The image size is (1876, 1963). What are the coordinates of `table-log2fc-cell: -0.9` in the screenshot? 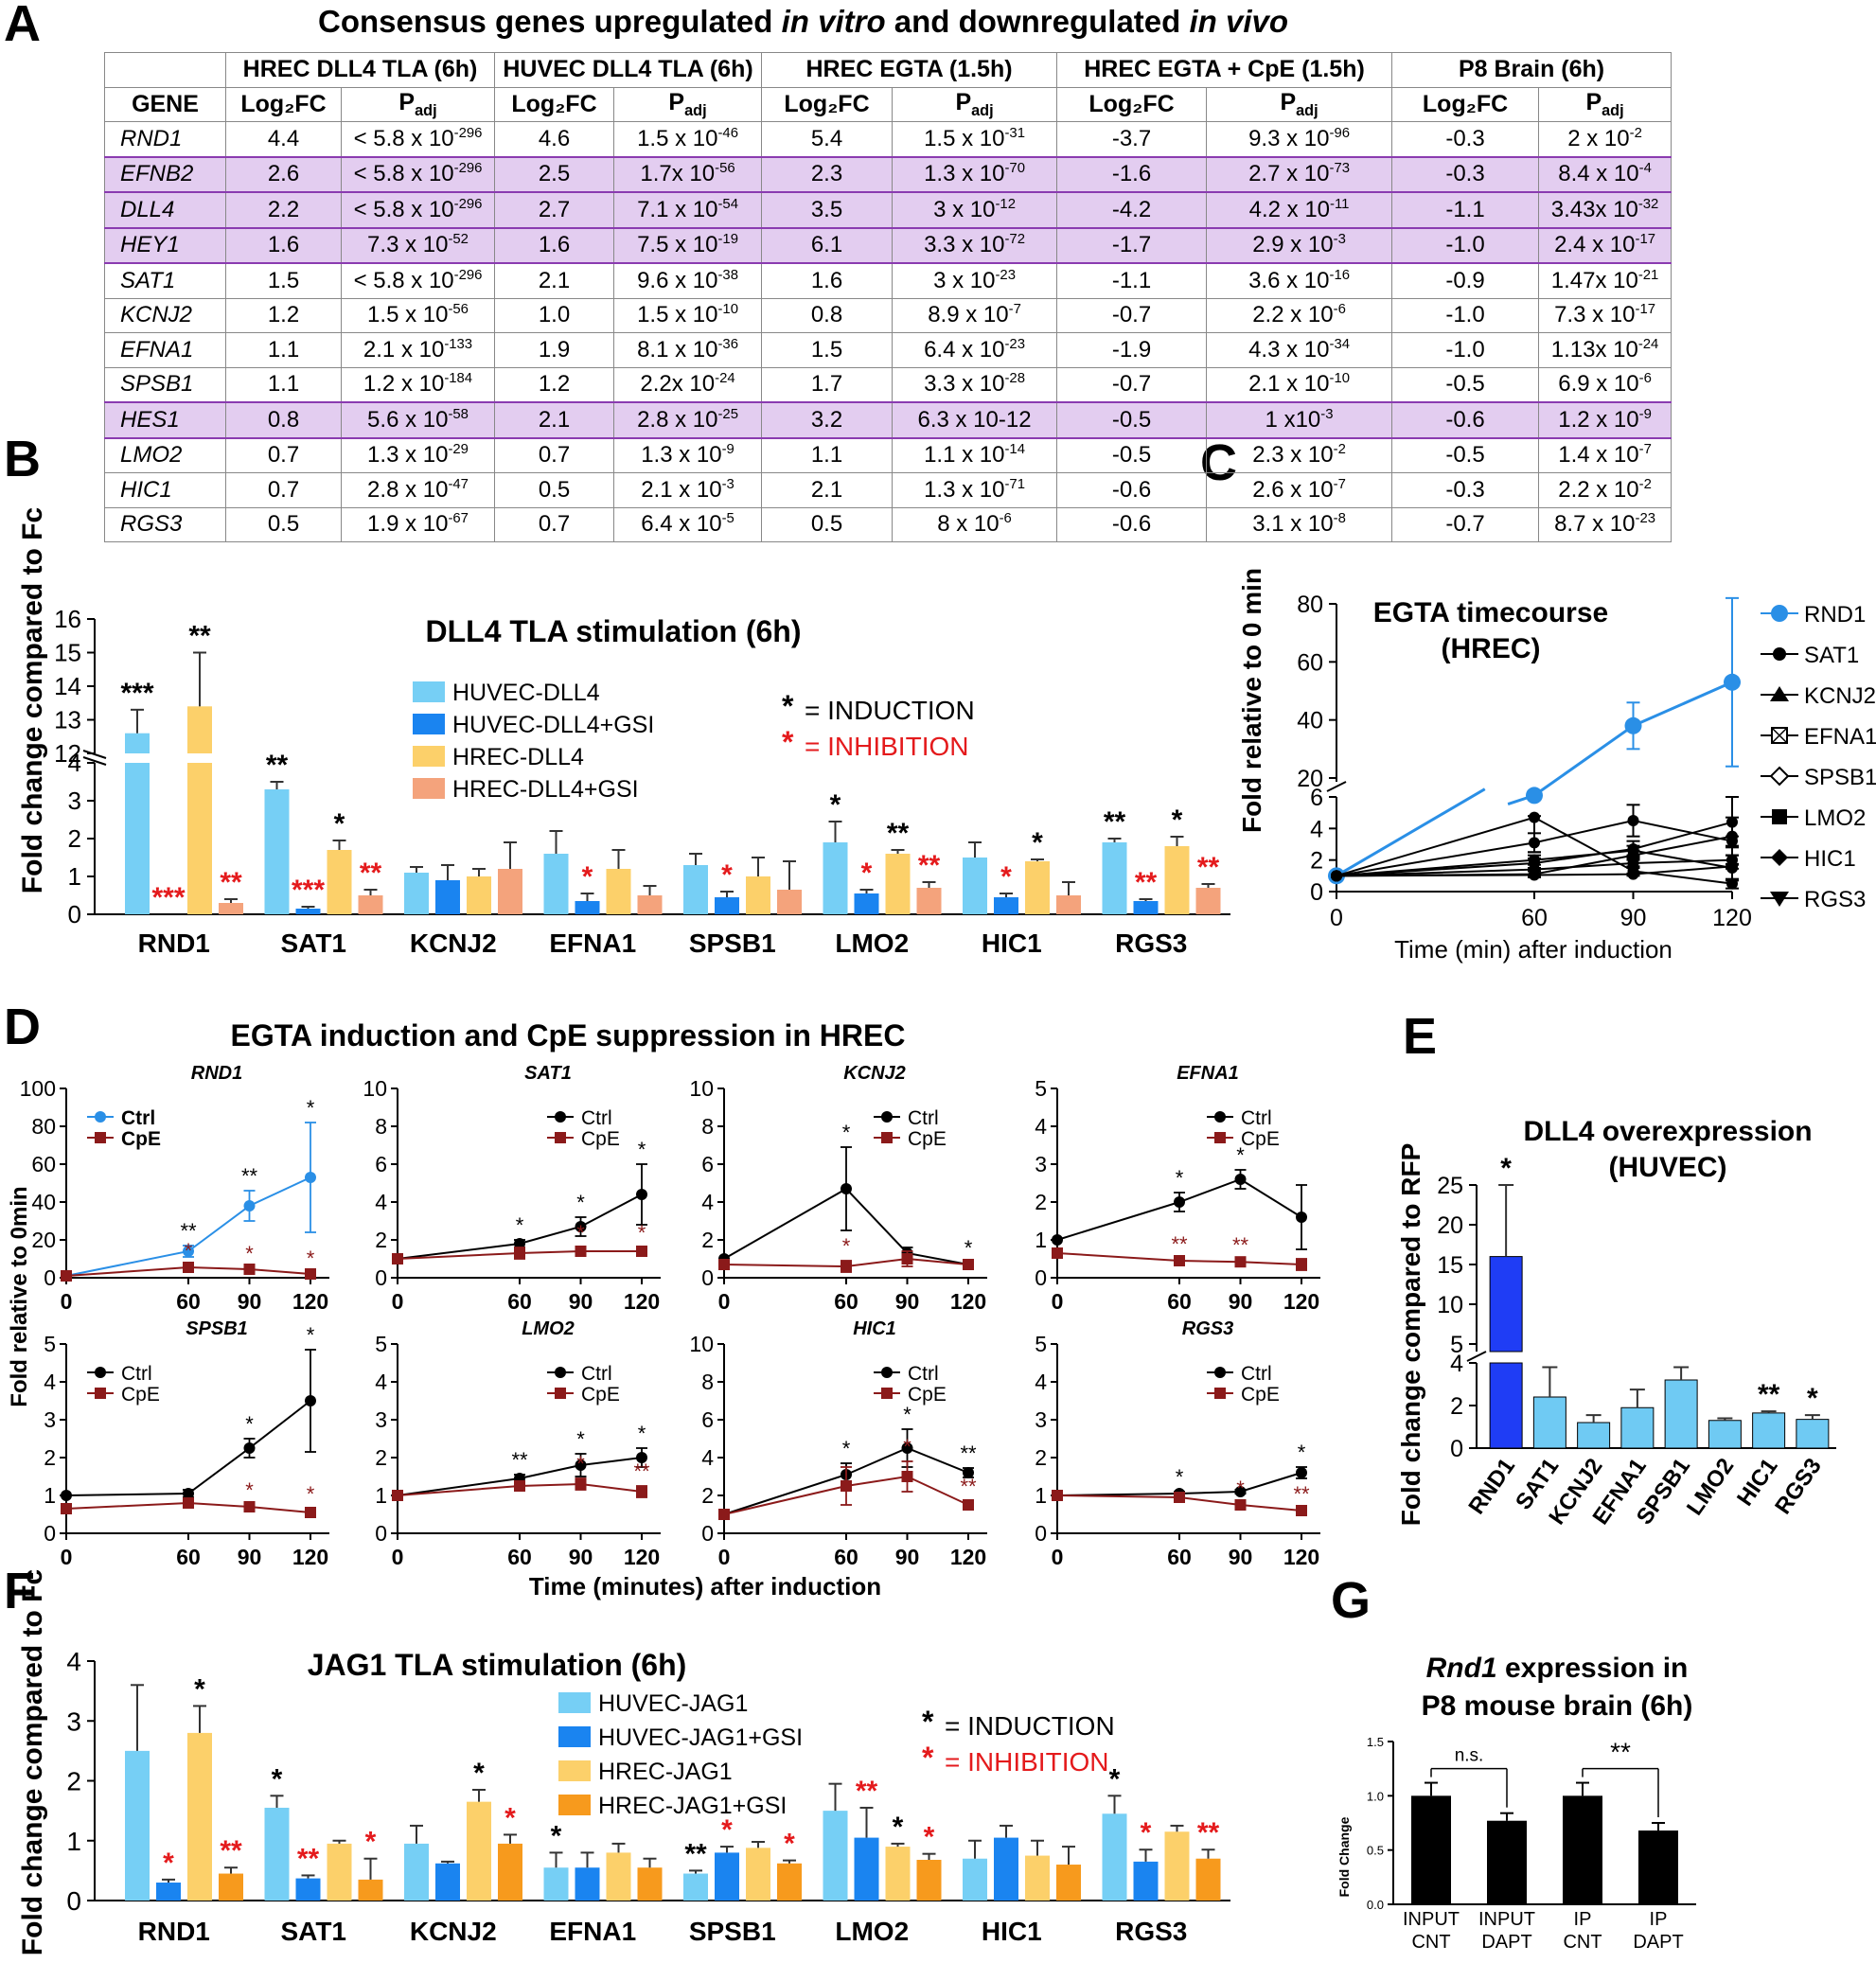 It's located at (1465, 280).